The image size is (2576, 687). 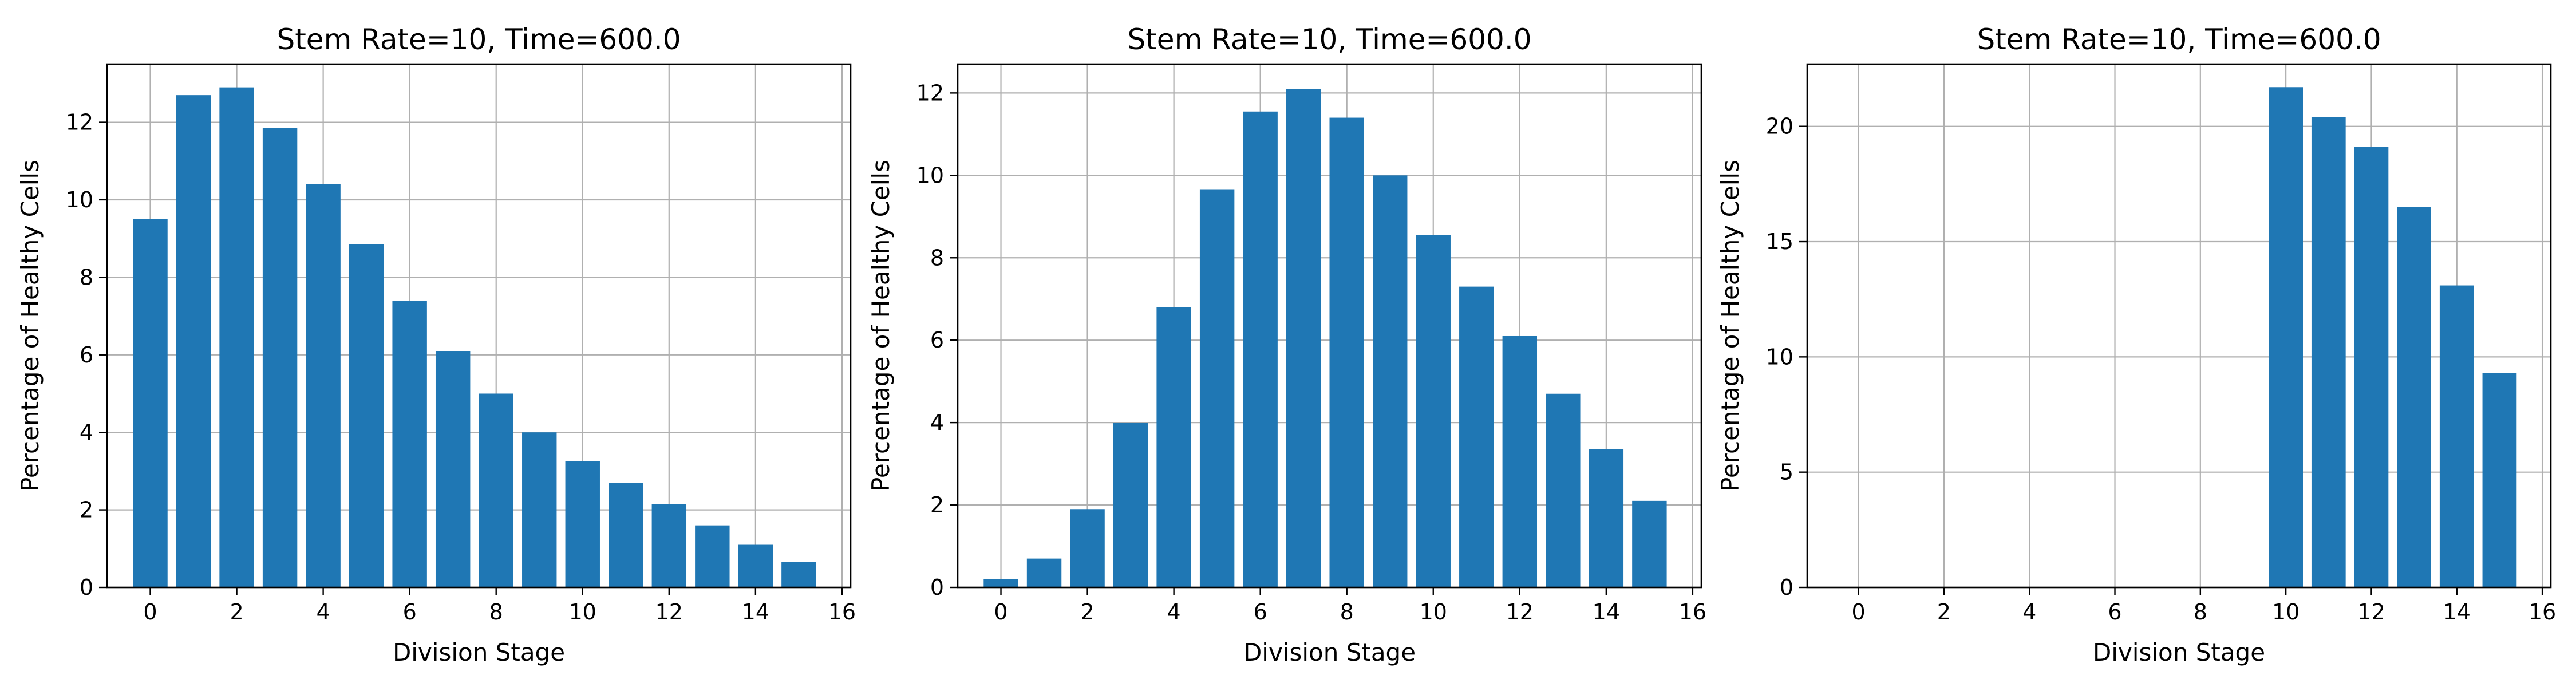 I want to click on y-tick-label: 5, so click(x=1786, y=473).